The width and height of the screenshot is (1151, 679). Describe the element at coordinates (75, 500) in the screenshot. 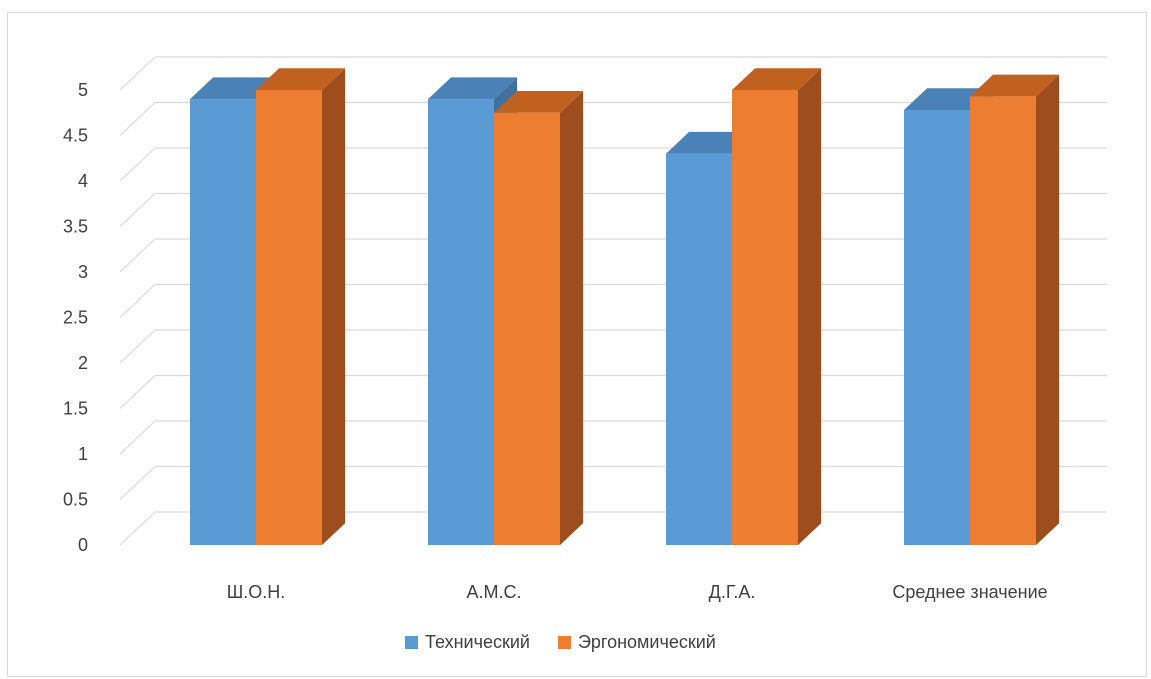

I see `y-tick-label: 0.5` at that location.